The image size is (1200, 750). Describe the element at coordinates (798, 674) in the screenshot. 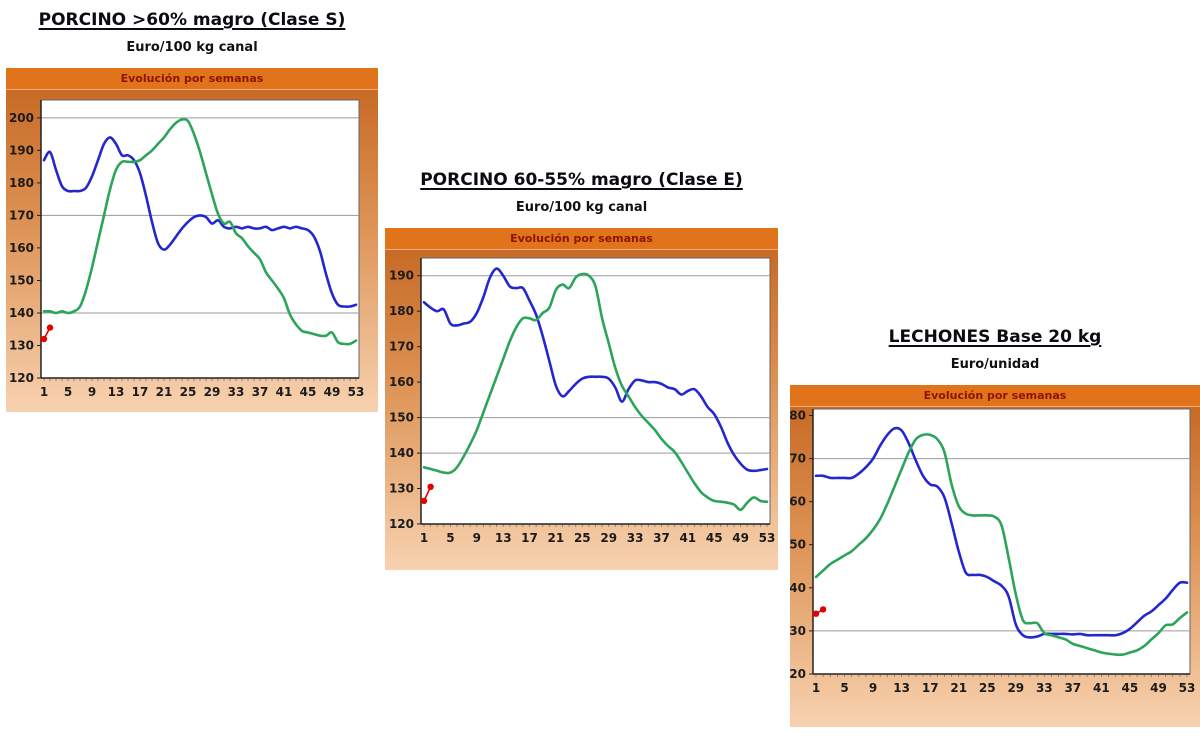

I see `y-axis-label: 20` at that location.